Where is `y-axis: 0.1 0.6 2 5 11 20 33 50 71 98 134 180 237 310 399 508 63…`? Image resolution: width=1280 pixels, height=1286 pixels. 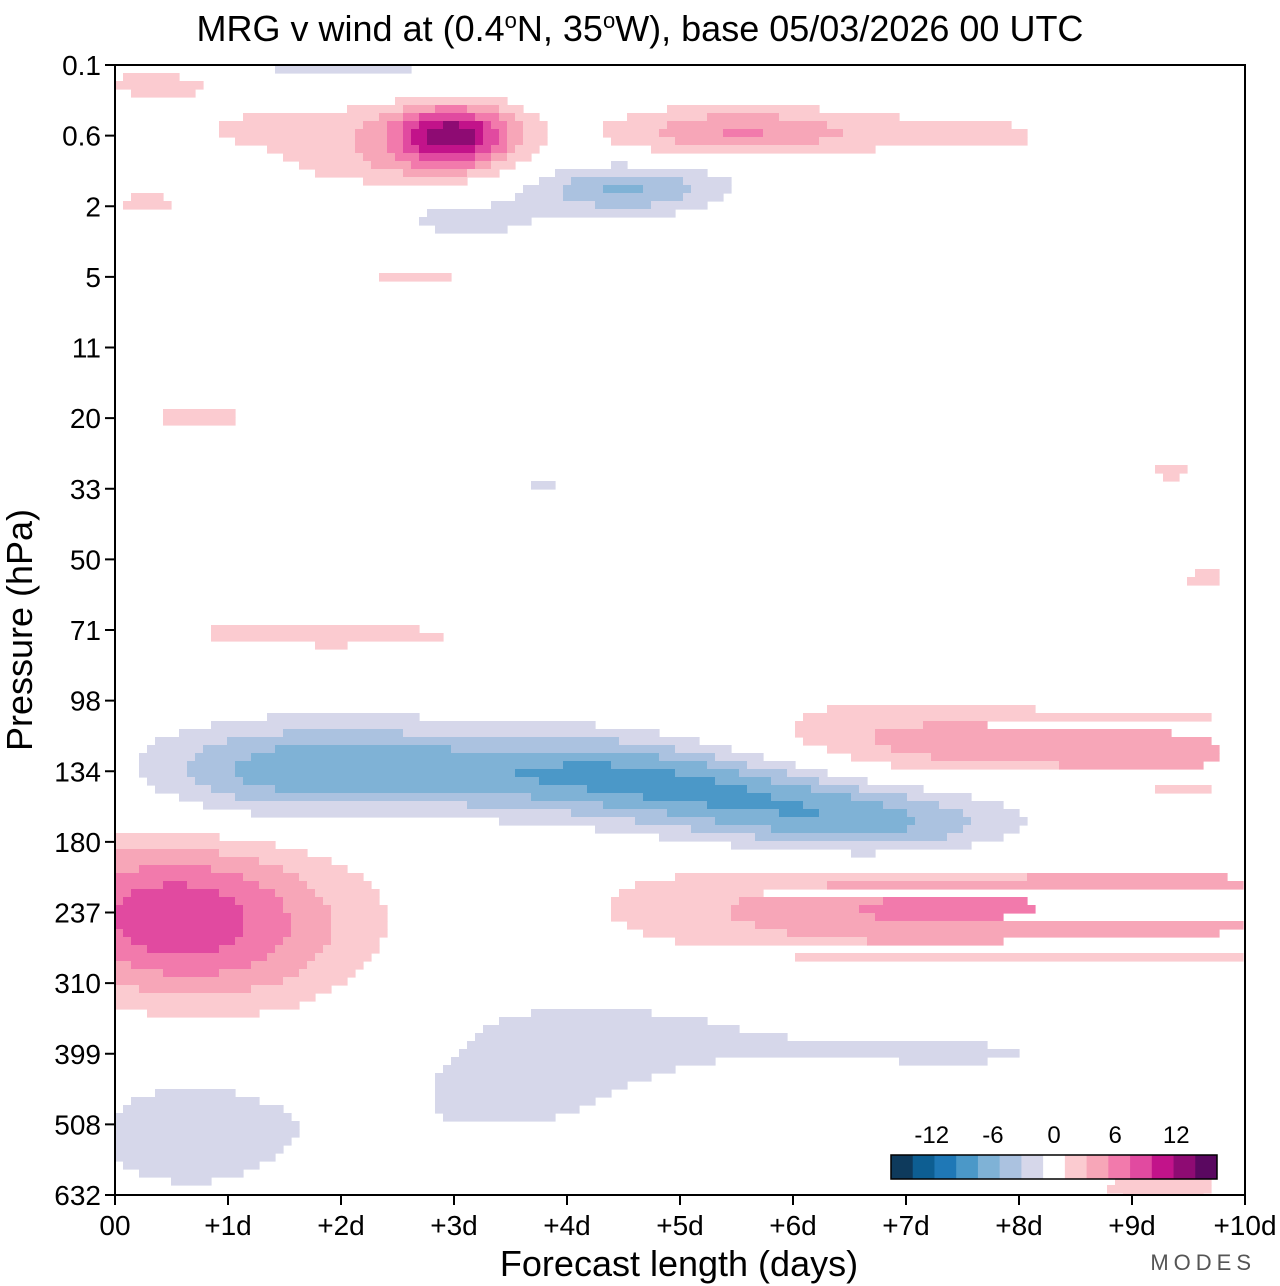
y-axis: 0.1 0.6 2 5 11 20 33 50 71 98 134 180 237 310 399 508 63… is located at coordinates (84, 630).